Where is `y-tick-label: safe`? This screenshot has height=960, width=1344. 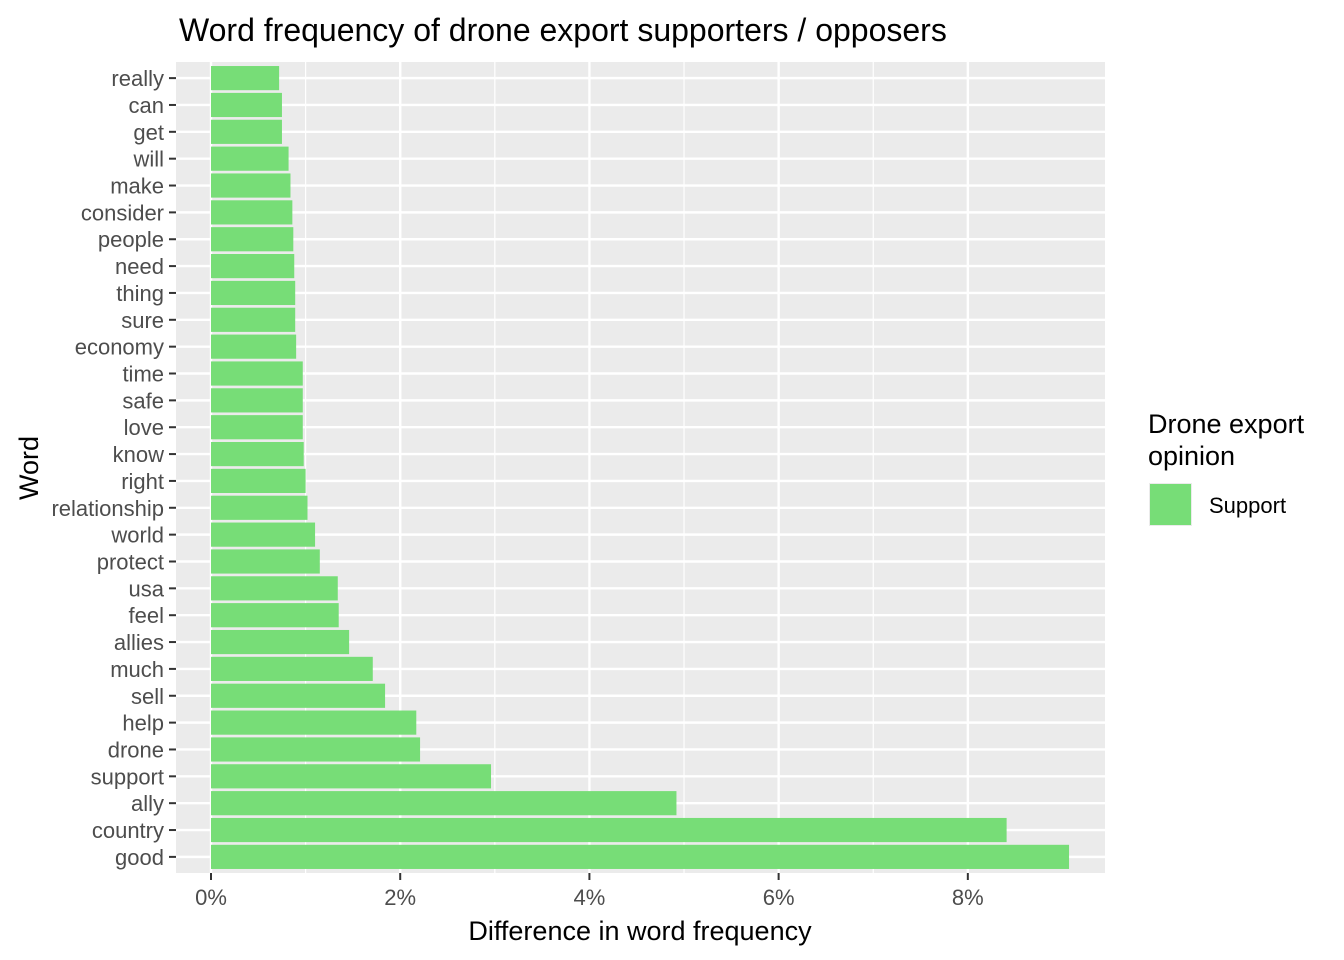
y-tick-label: safe is located at coordinates (143, 400).